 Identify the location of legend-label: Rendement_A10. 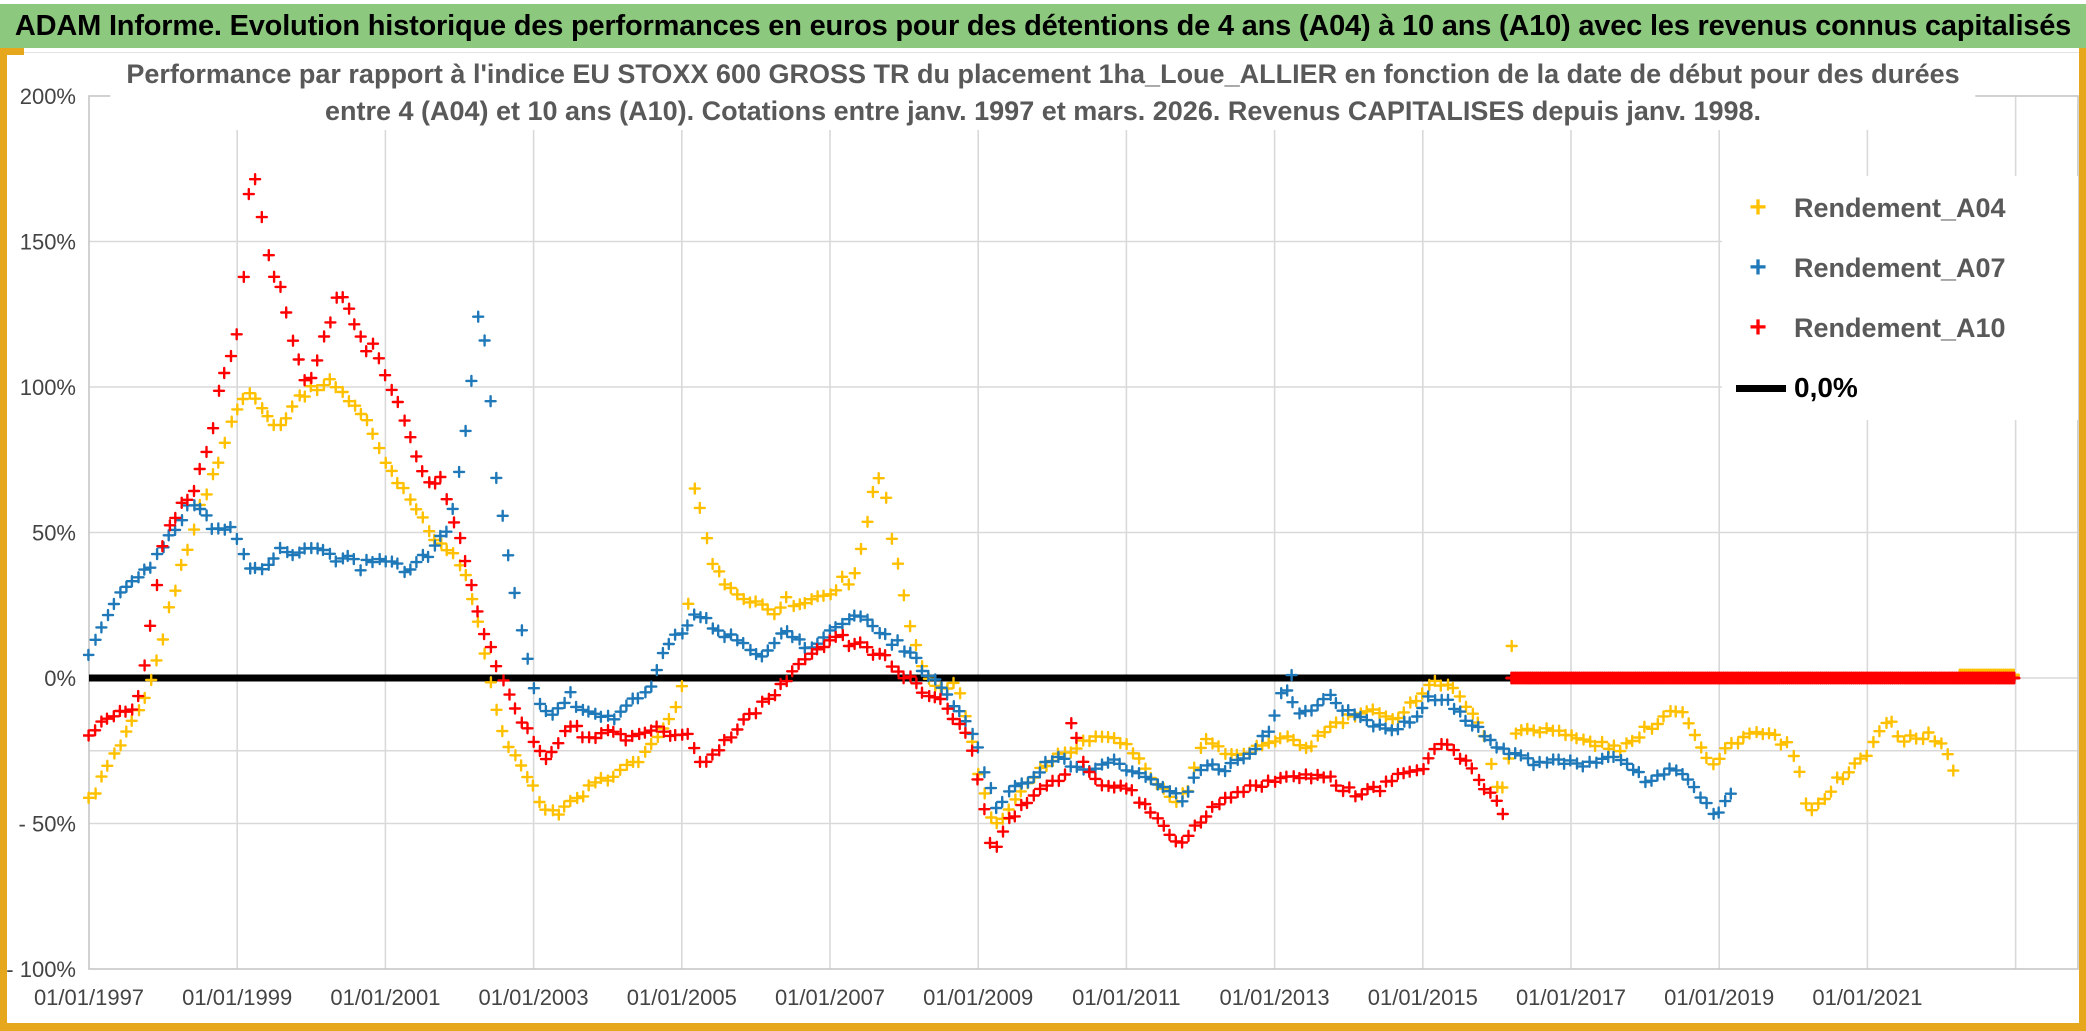
(1900, 327).